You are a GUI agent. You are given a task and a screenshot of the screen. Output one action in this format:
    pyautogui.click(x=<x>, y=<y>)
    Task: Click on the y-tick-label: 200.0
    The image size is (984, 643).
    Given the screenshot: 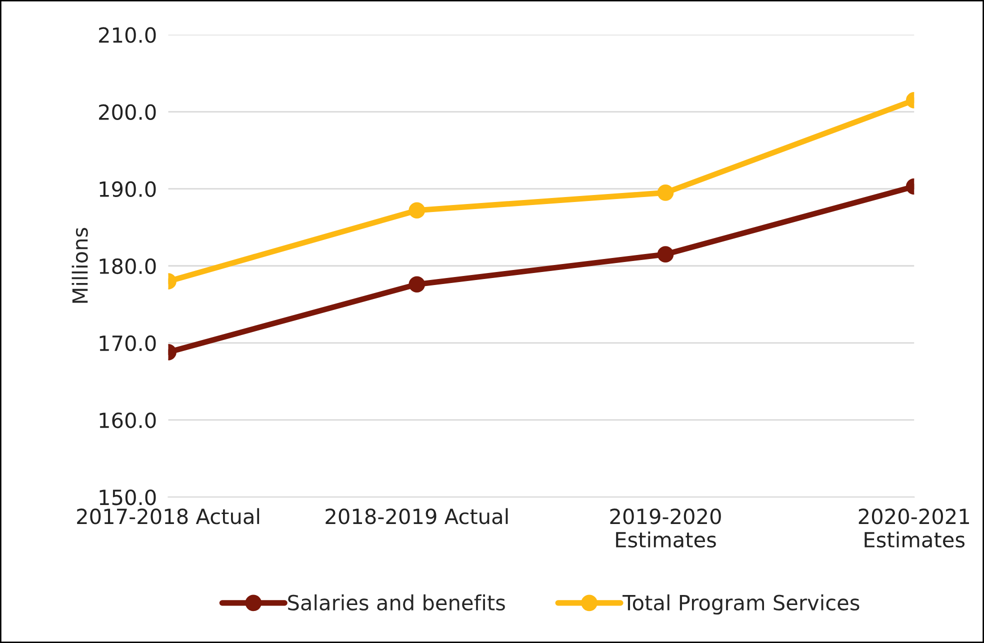 What is the action you would take?
    pyautogui.click(x=127, y=112)
    